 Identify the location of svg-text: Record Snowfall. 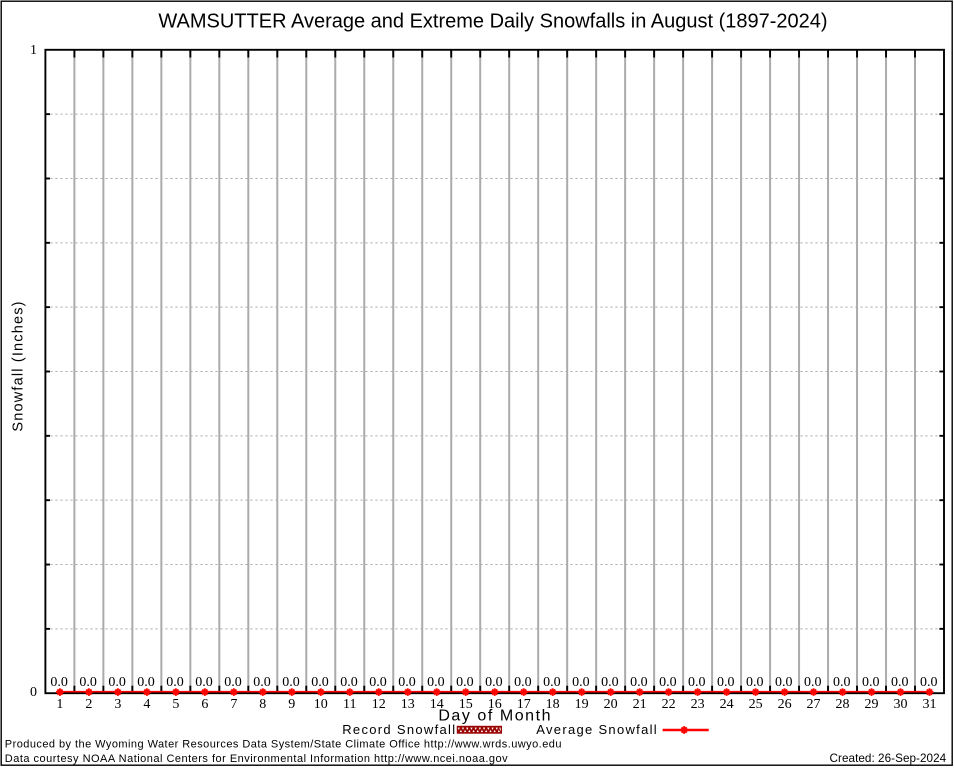
(399, 729).